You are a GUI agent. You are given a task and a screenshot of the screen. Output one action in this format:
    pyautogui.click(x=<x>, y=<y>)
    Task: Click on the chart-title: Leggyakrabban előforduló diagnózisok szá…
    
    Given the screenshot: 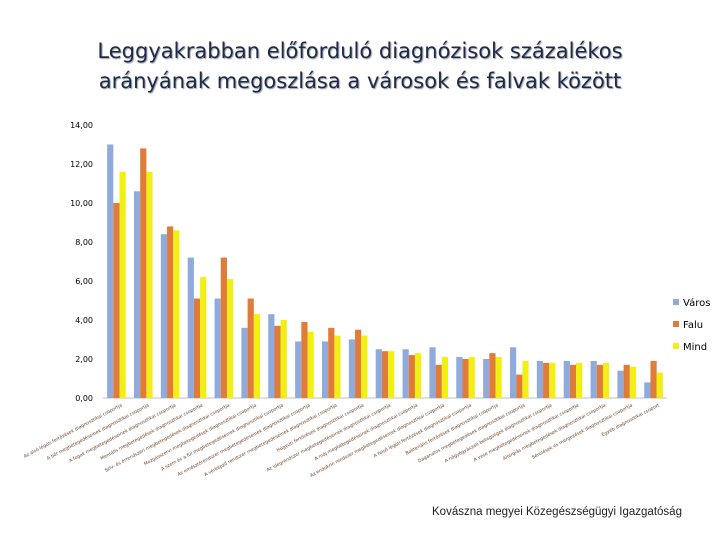 What is the action you would take?
    pyautogui.click(x=360, y=66)
    